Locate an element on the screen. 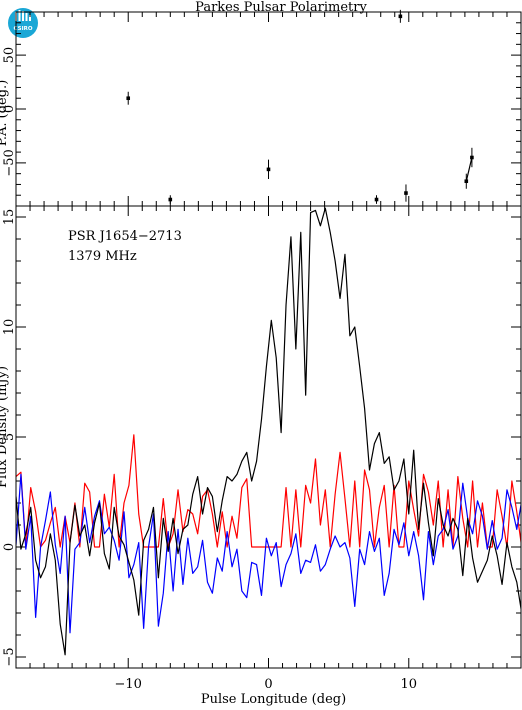 The height and width of the screenshot is (710, 522). chart-title: Parkes Pulsar Polarimetry is located at coordinates (281, 7).